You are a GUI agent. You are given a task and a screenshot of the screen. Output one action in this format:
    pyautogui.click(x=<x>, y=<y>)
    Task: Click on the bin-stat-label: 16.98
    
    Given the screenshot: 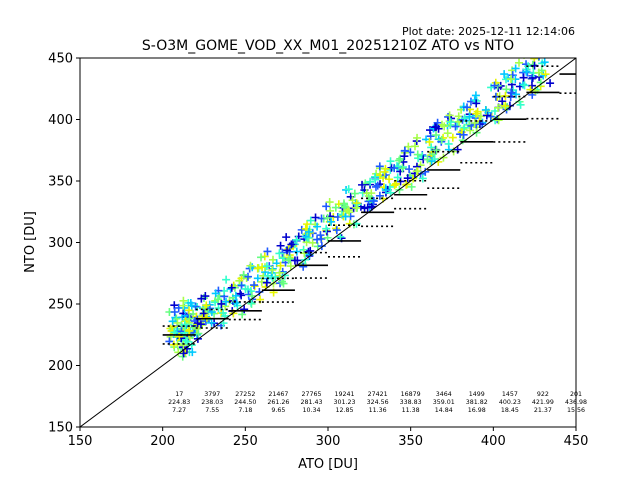 What is the action you would take?
    pyautogui.click(x=477, y=410)
    